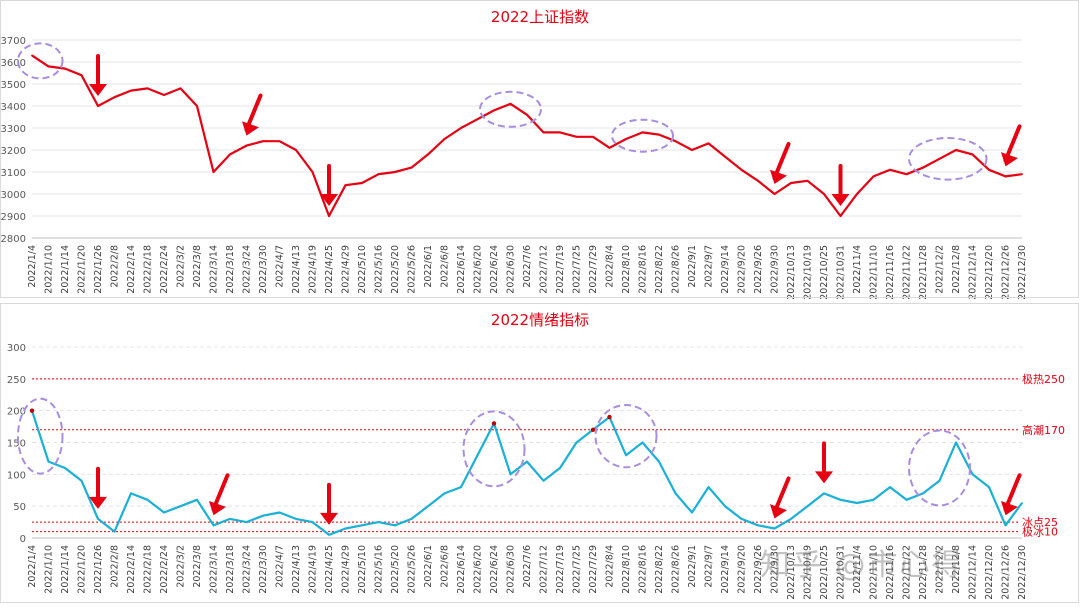 This screenshot has height=607, width=1080. Describe the element at coordinates (247, 569) in the screenshot. I see `emotion-x-tick-label: 2022/3/24` at that location.